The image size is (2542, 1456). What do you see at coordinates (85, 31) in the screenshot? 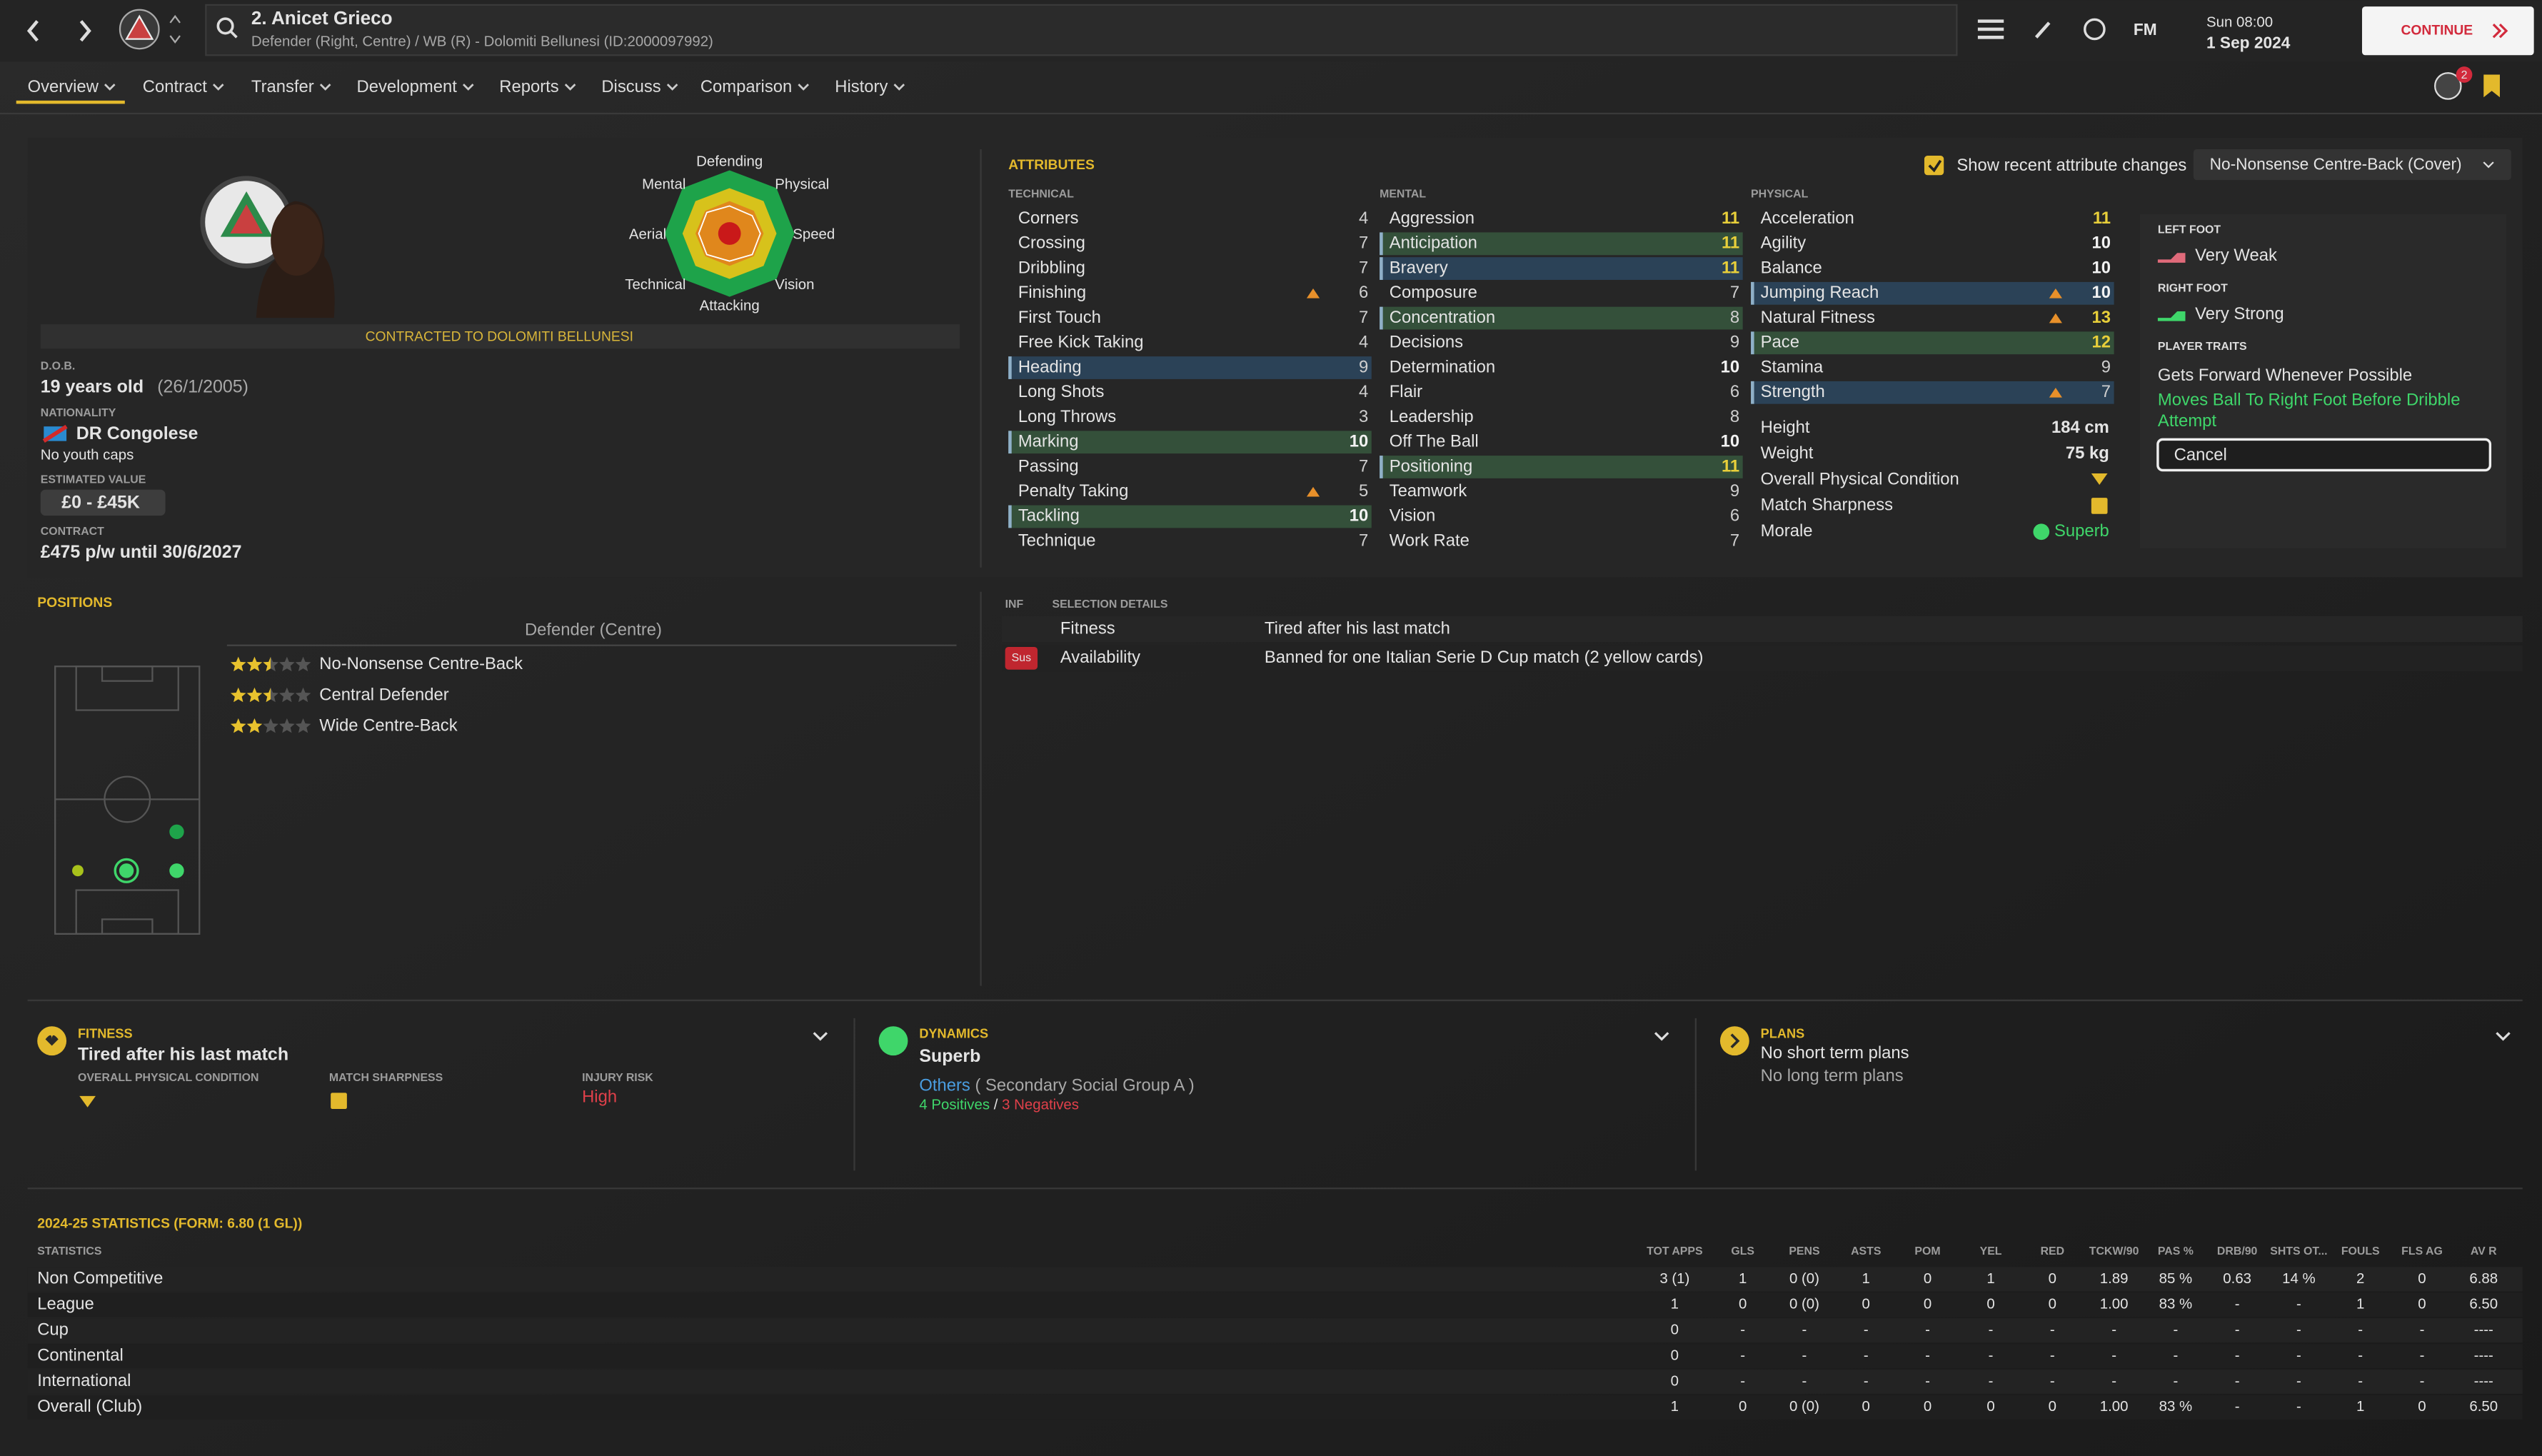
I see `forward-button` at bounding box center [85, 31].